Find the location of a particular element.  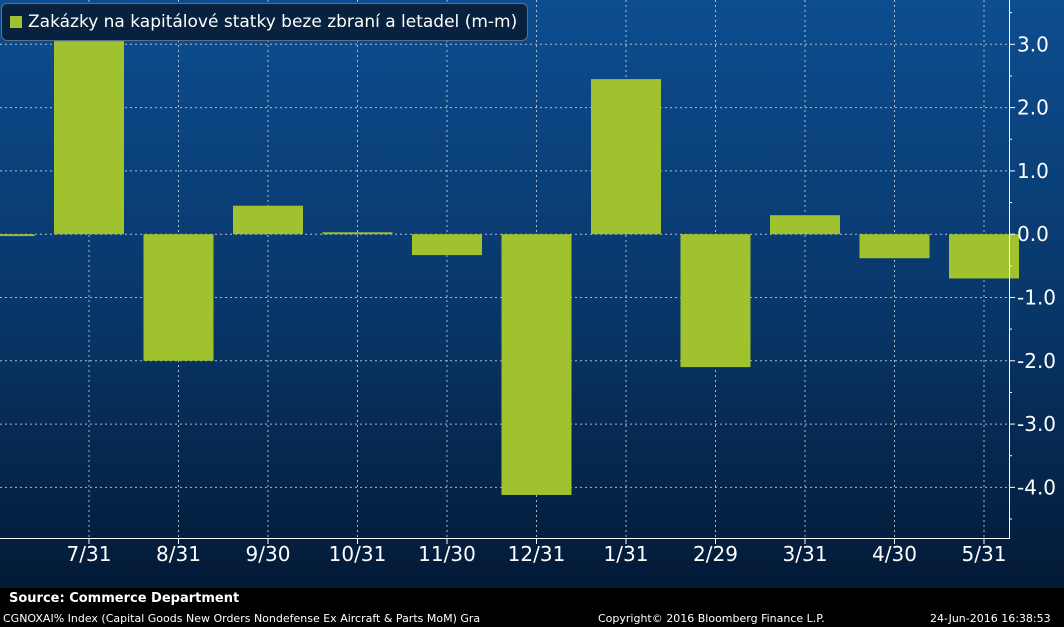

x-tick-label: 8/31 is located at coordinates (178, 554).